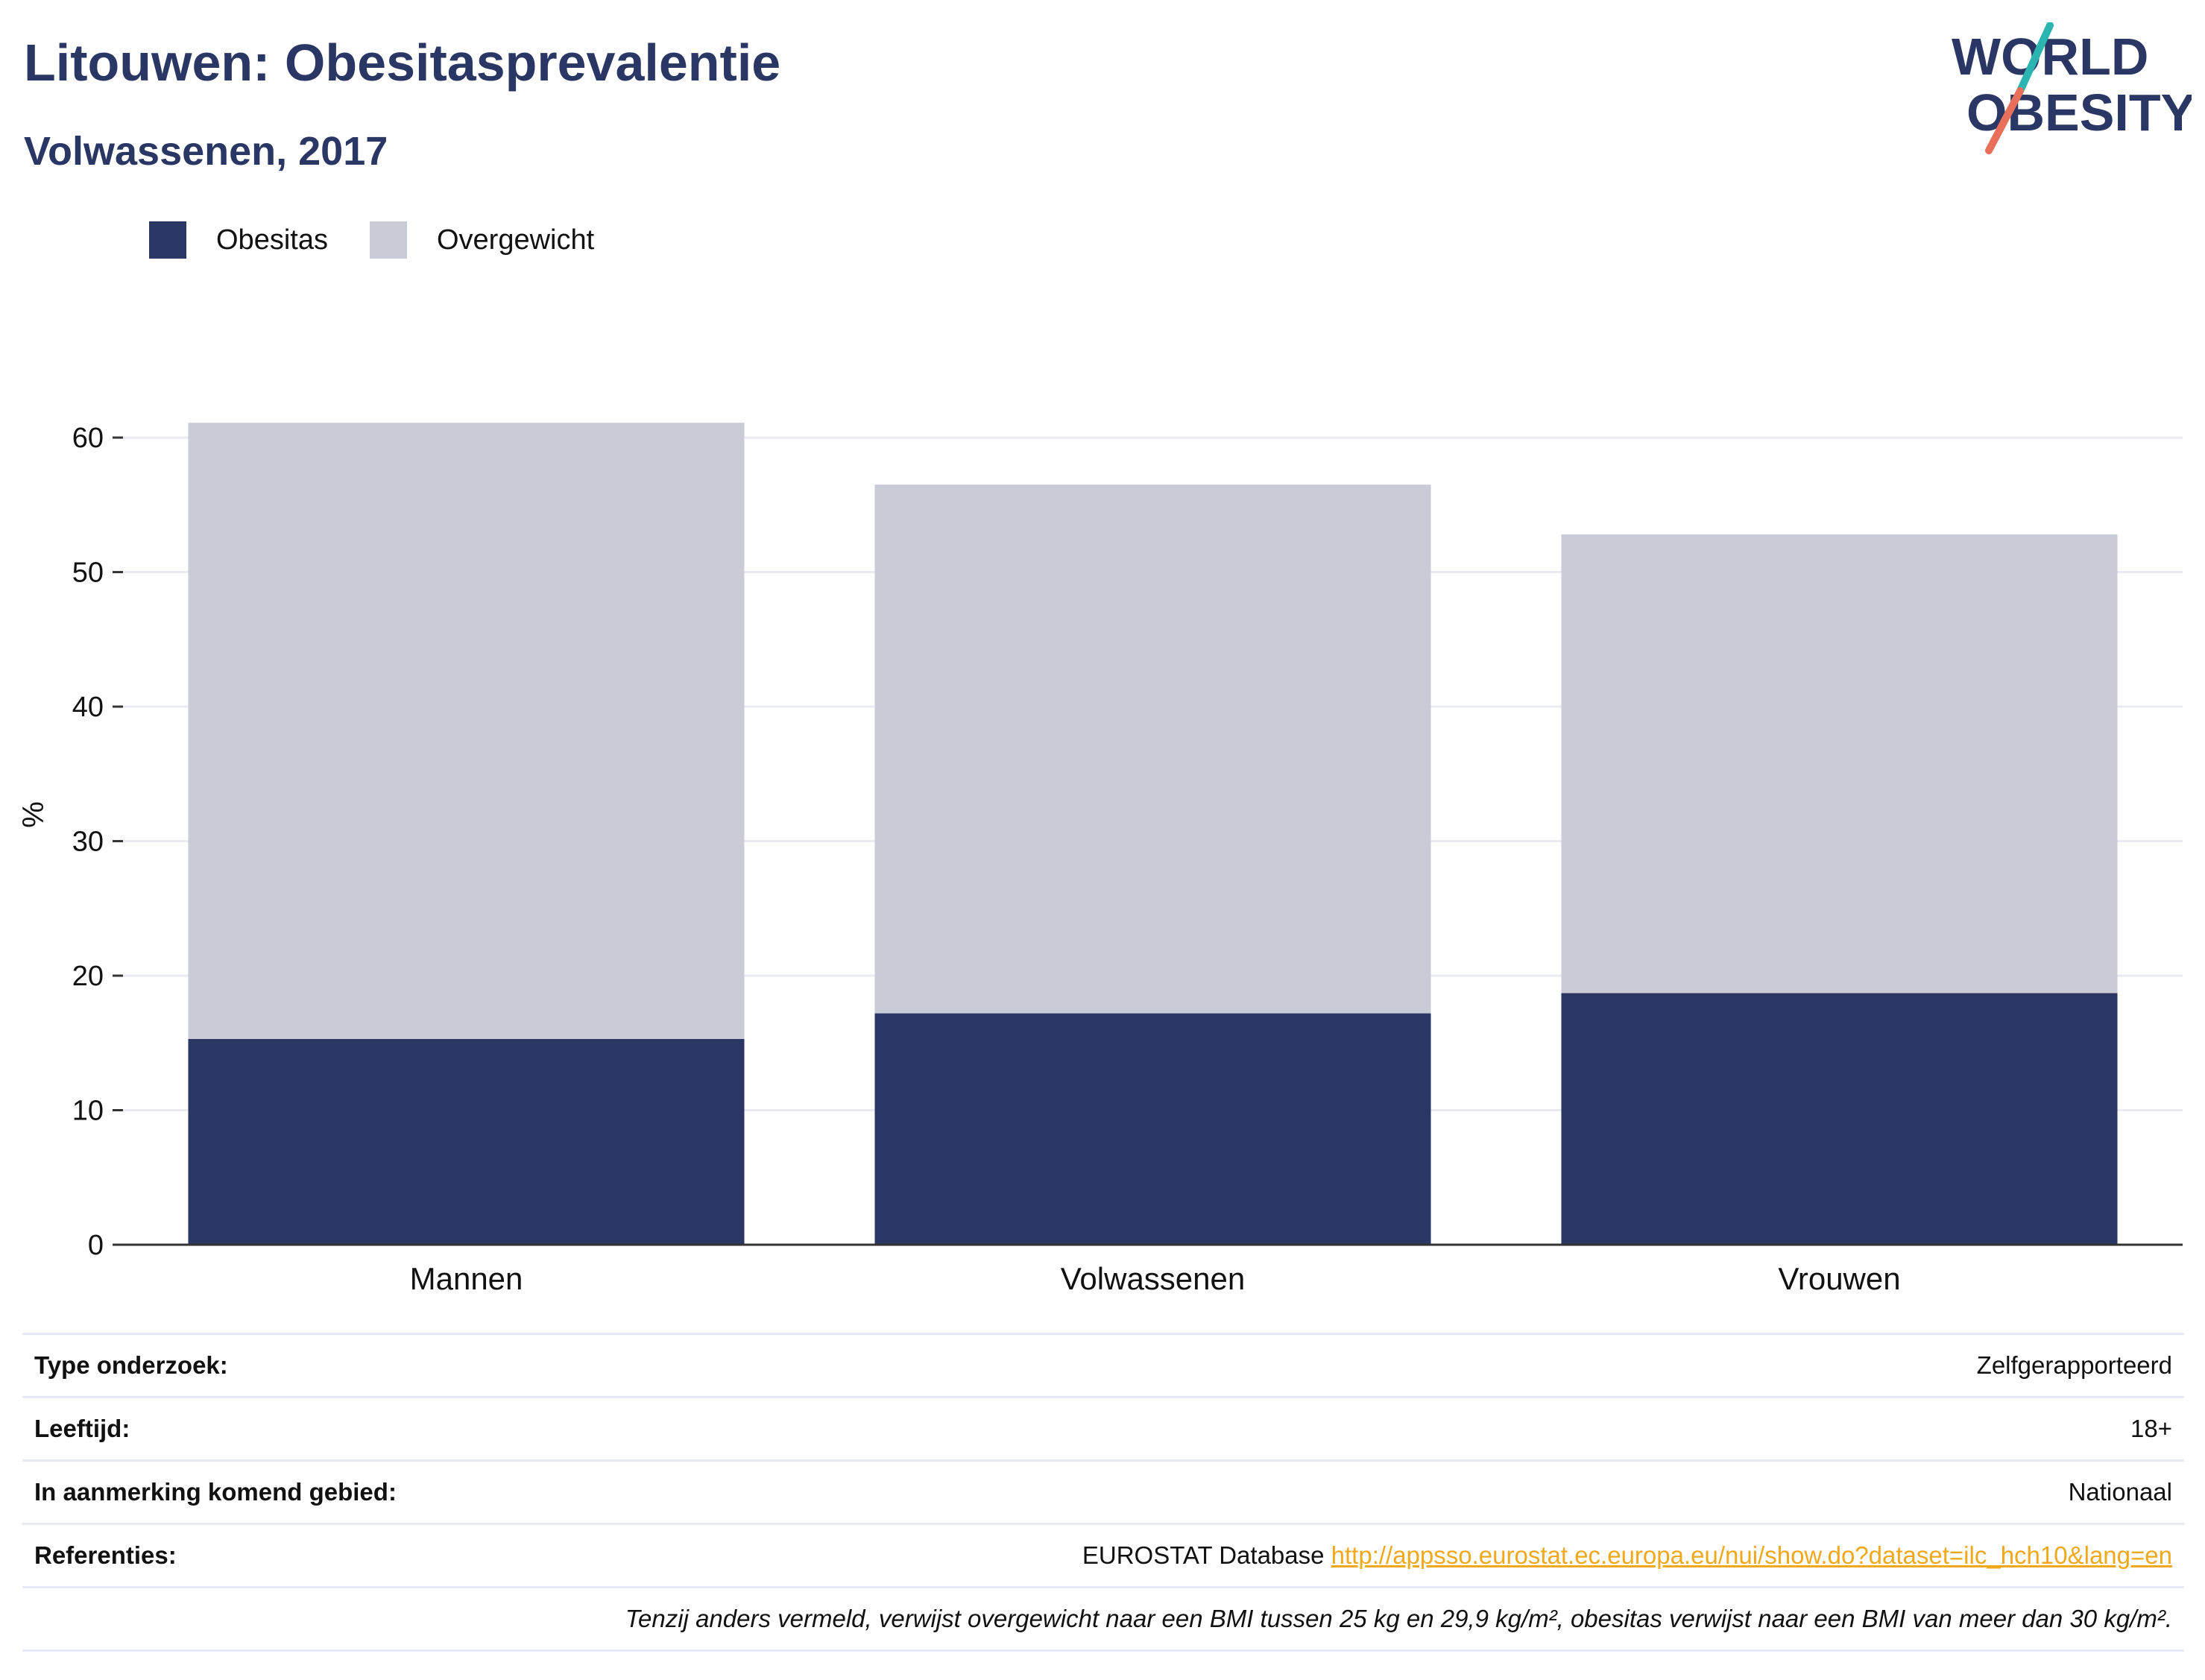 The image size is (2205, 1680). What do you see at coordinates (215, 1492) in the screenshot?
I see `area-label: In aanmerking komend gebied:` at bounding box center [215, 1492].